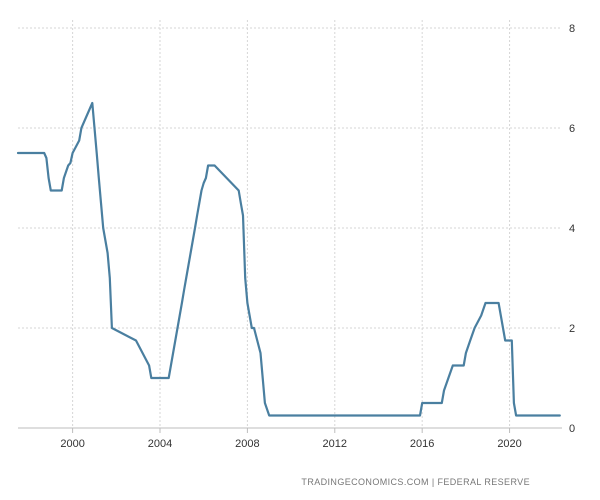  What do you see at coordinates (290, 430) in the screenshot?
I see `axis-lines` at bounding box center [290, 430].